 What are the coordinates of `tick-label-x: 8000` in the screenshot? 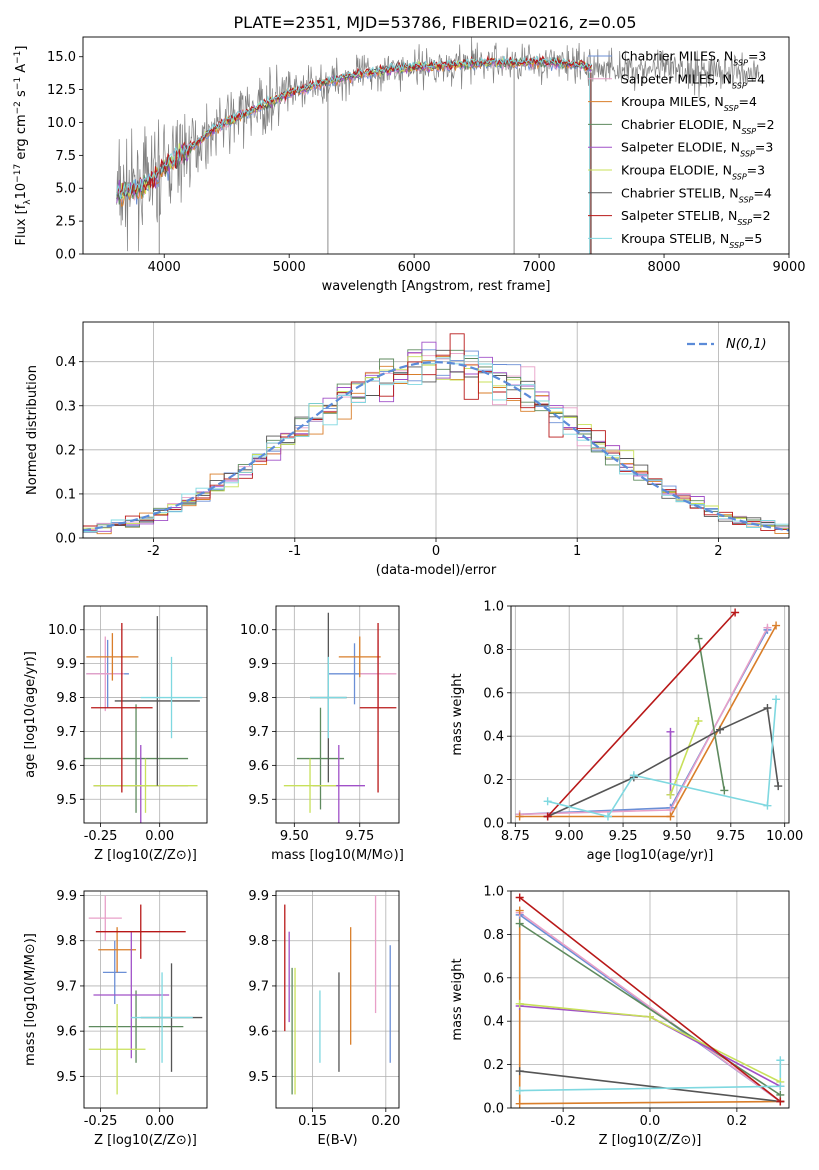 It's located at (663, 267).